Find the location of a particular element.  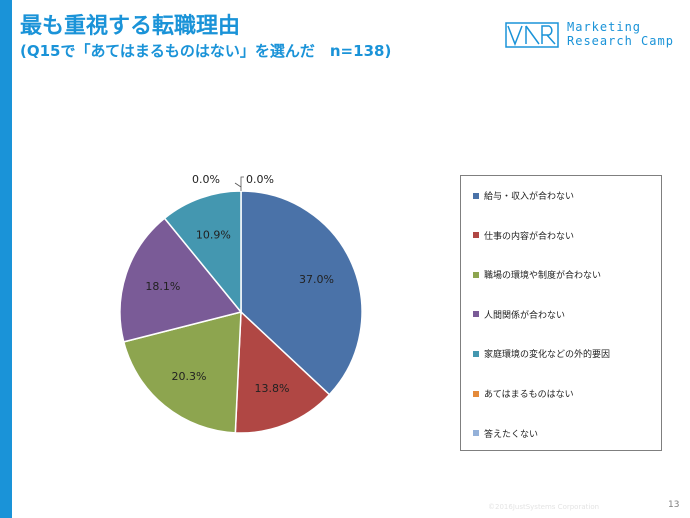

mrc-logo-icon is located at coordinates (532, 35).